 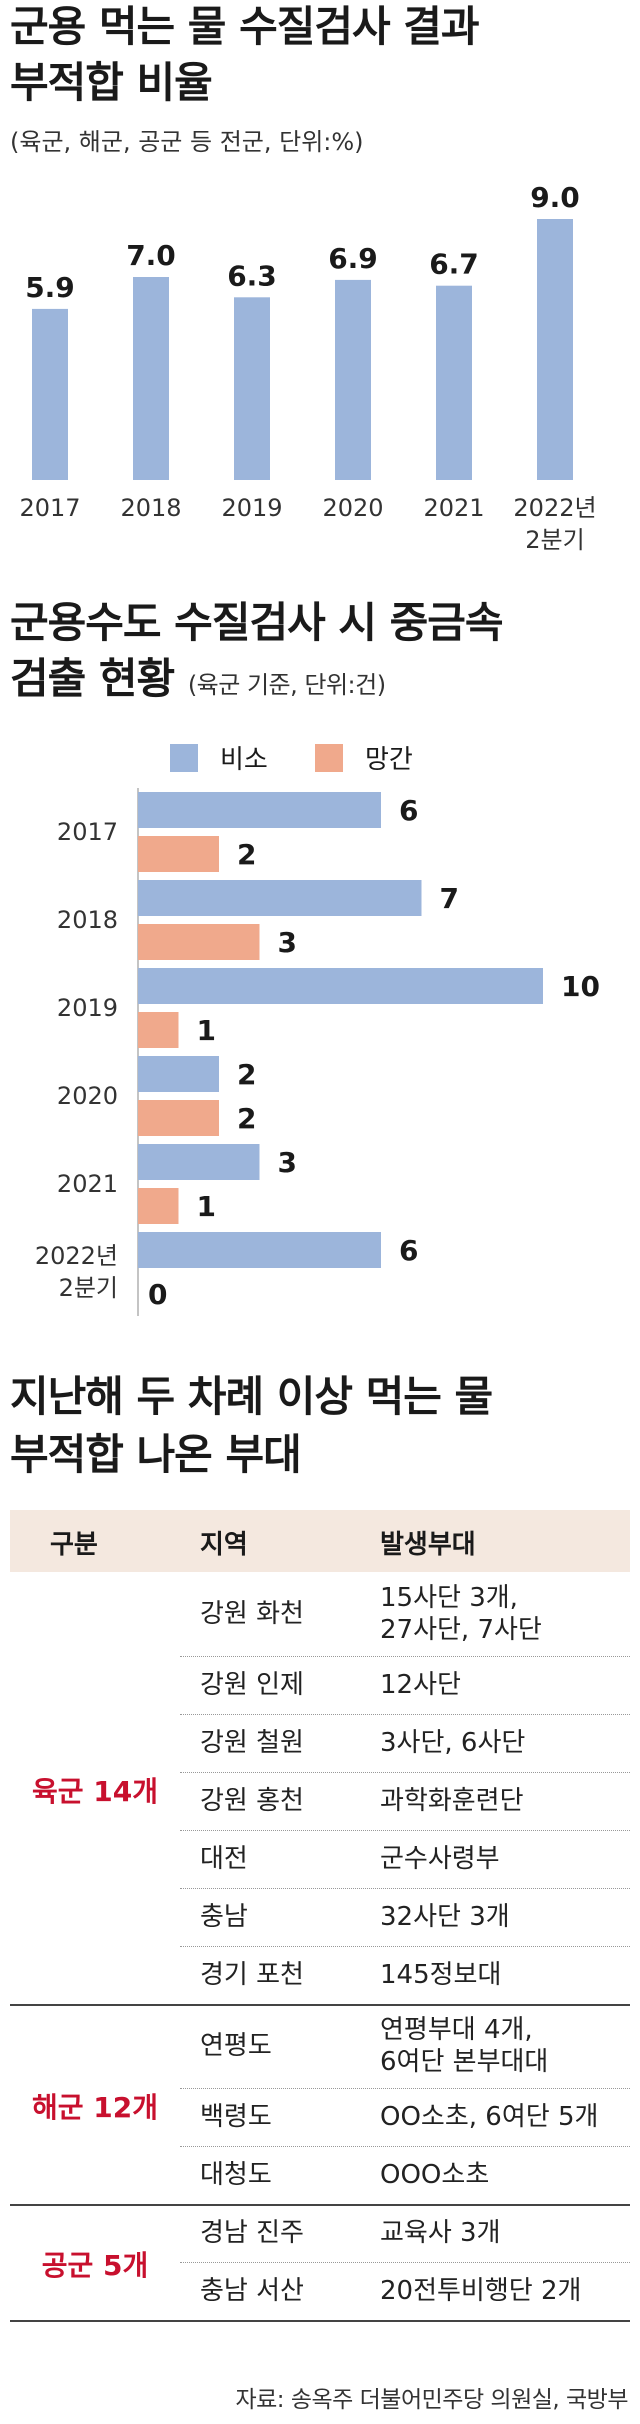 I want to click on chart1-title-line1: 군용 먹는 물 수질검사 결과, so click(x=245, y=26).